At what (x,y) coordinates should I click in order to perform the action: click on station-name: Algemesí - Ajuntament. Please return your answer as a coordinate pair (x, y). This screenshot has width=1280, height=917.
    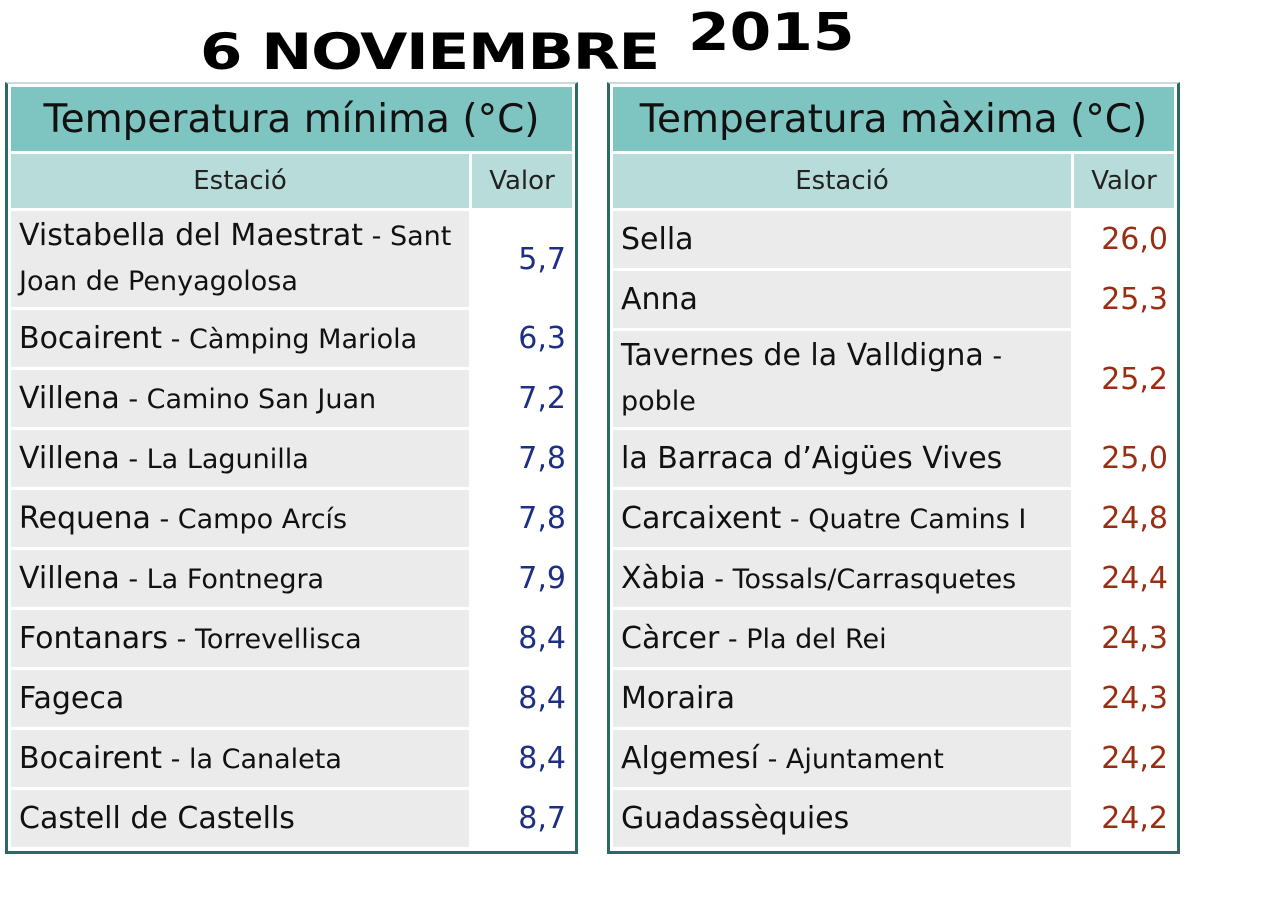
    Looking at the image, I should click on (842, 758).